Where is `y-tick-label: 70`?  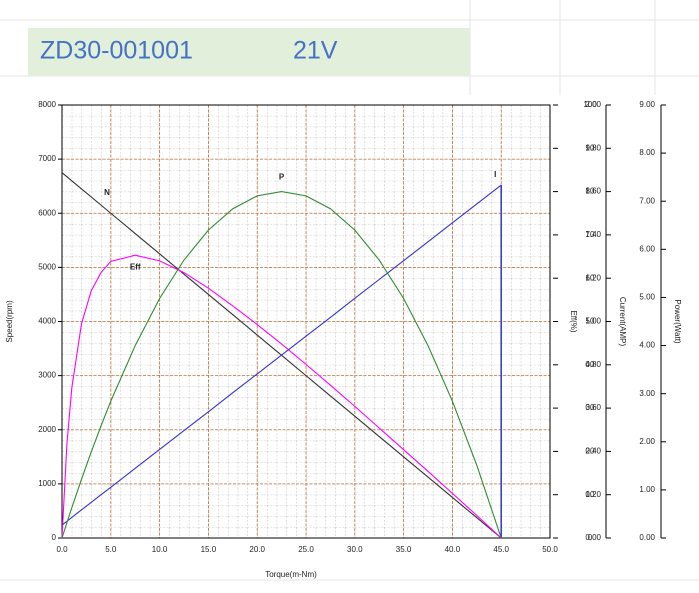 y-tick-label: 70 is located at coordinates (590, 234).